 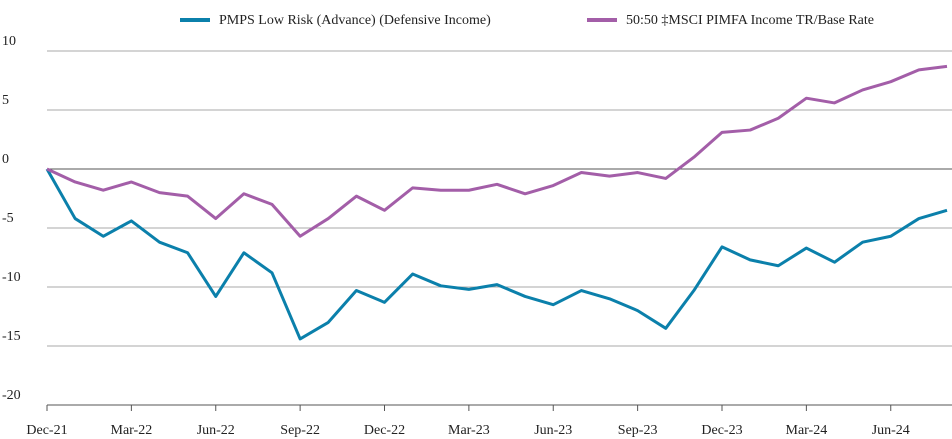 What do you see at coordinates (5, 100) in the screenshot?
I see `y-tick-label: 5` at bounding box center [5, 100].